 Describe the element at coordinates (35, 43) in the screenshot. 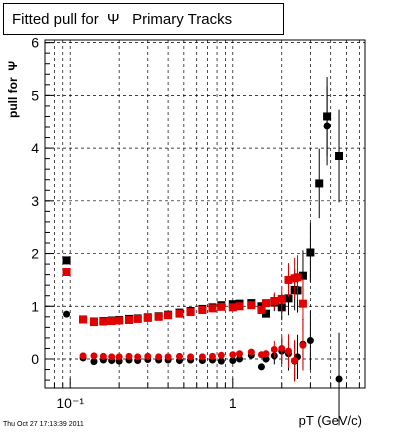

I see `y-tick-label: 6` at that location.